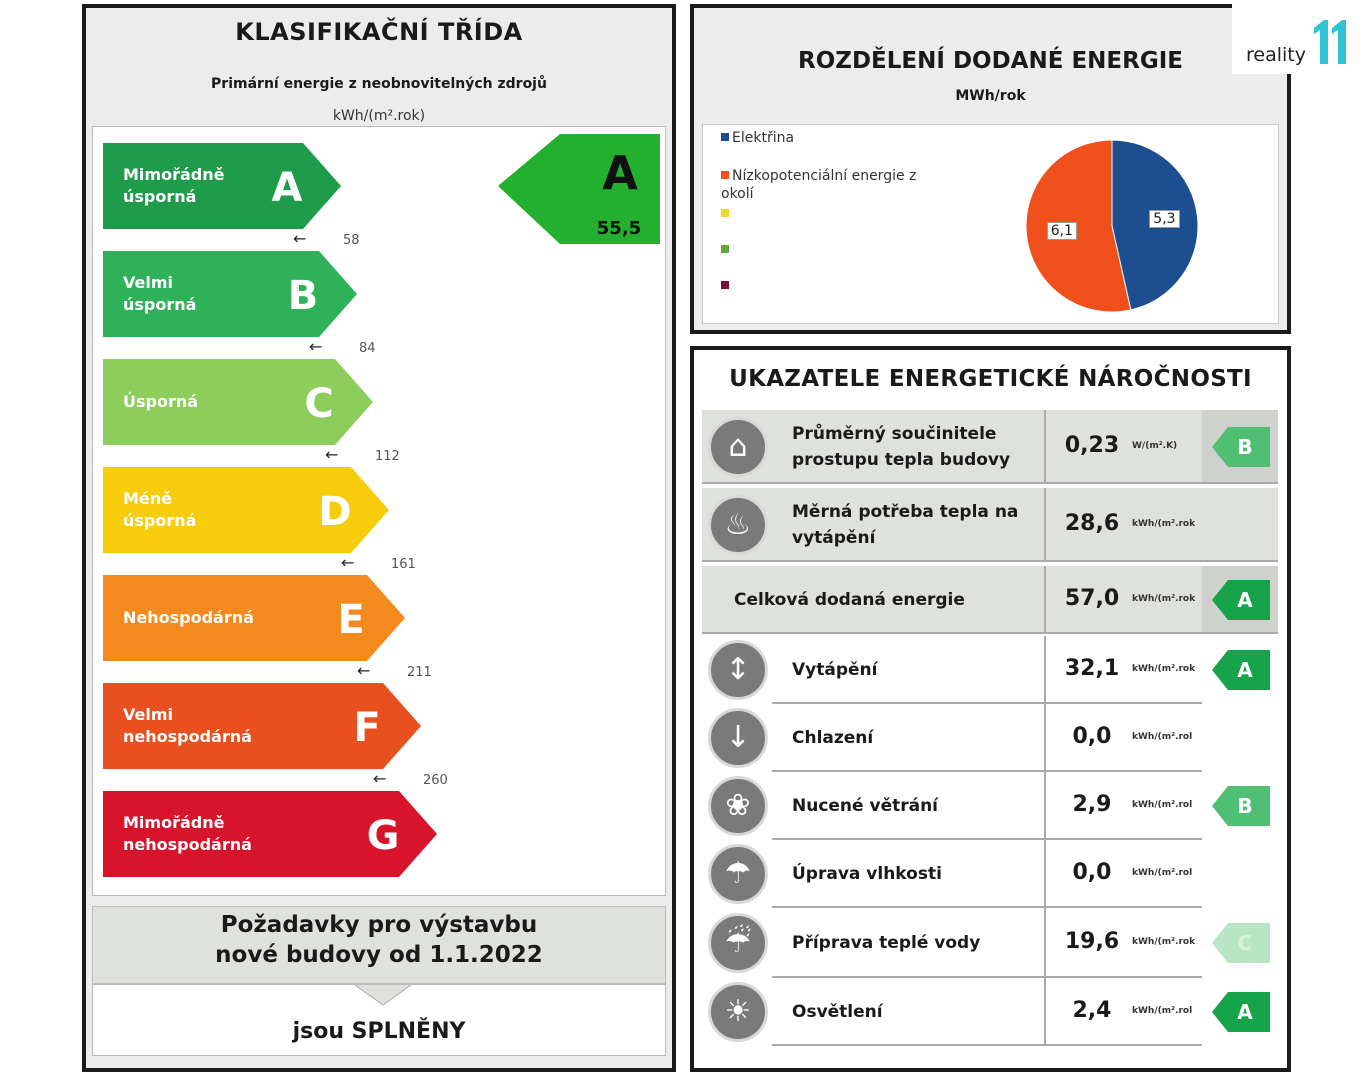 This screenshot has width=1372, height=1080. I want to click on class-label-b: Velmi úsporná, so click(160, 293).